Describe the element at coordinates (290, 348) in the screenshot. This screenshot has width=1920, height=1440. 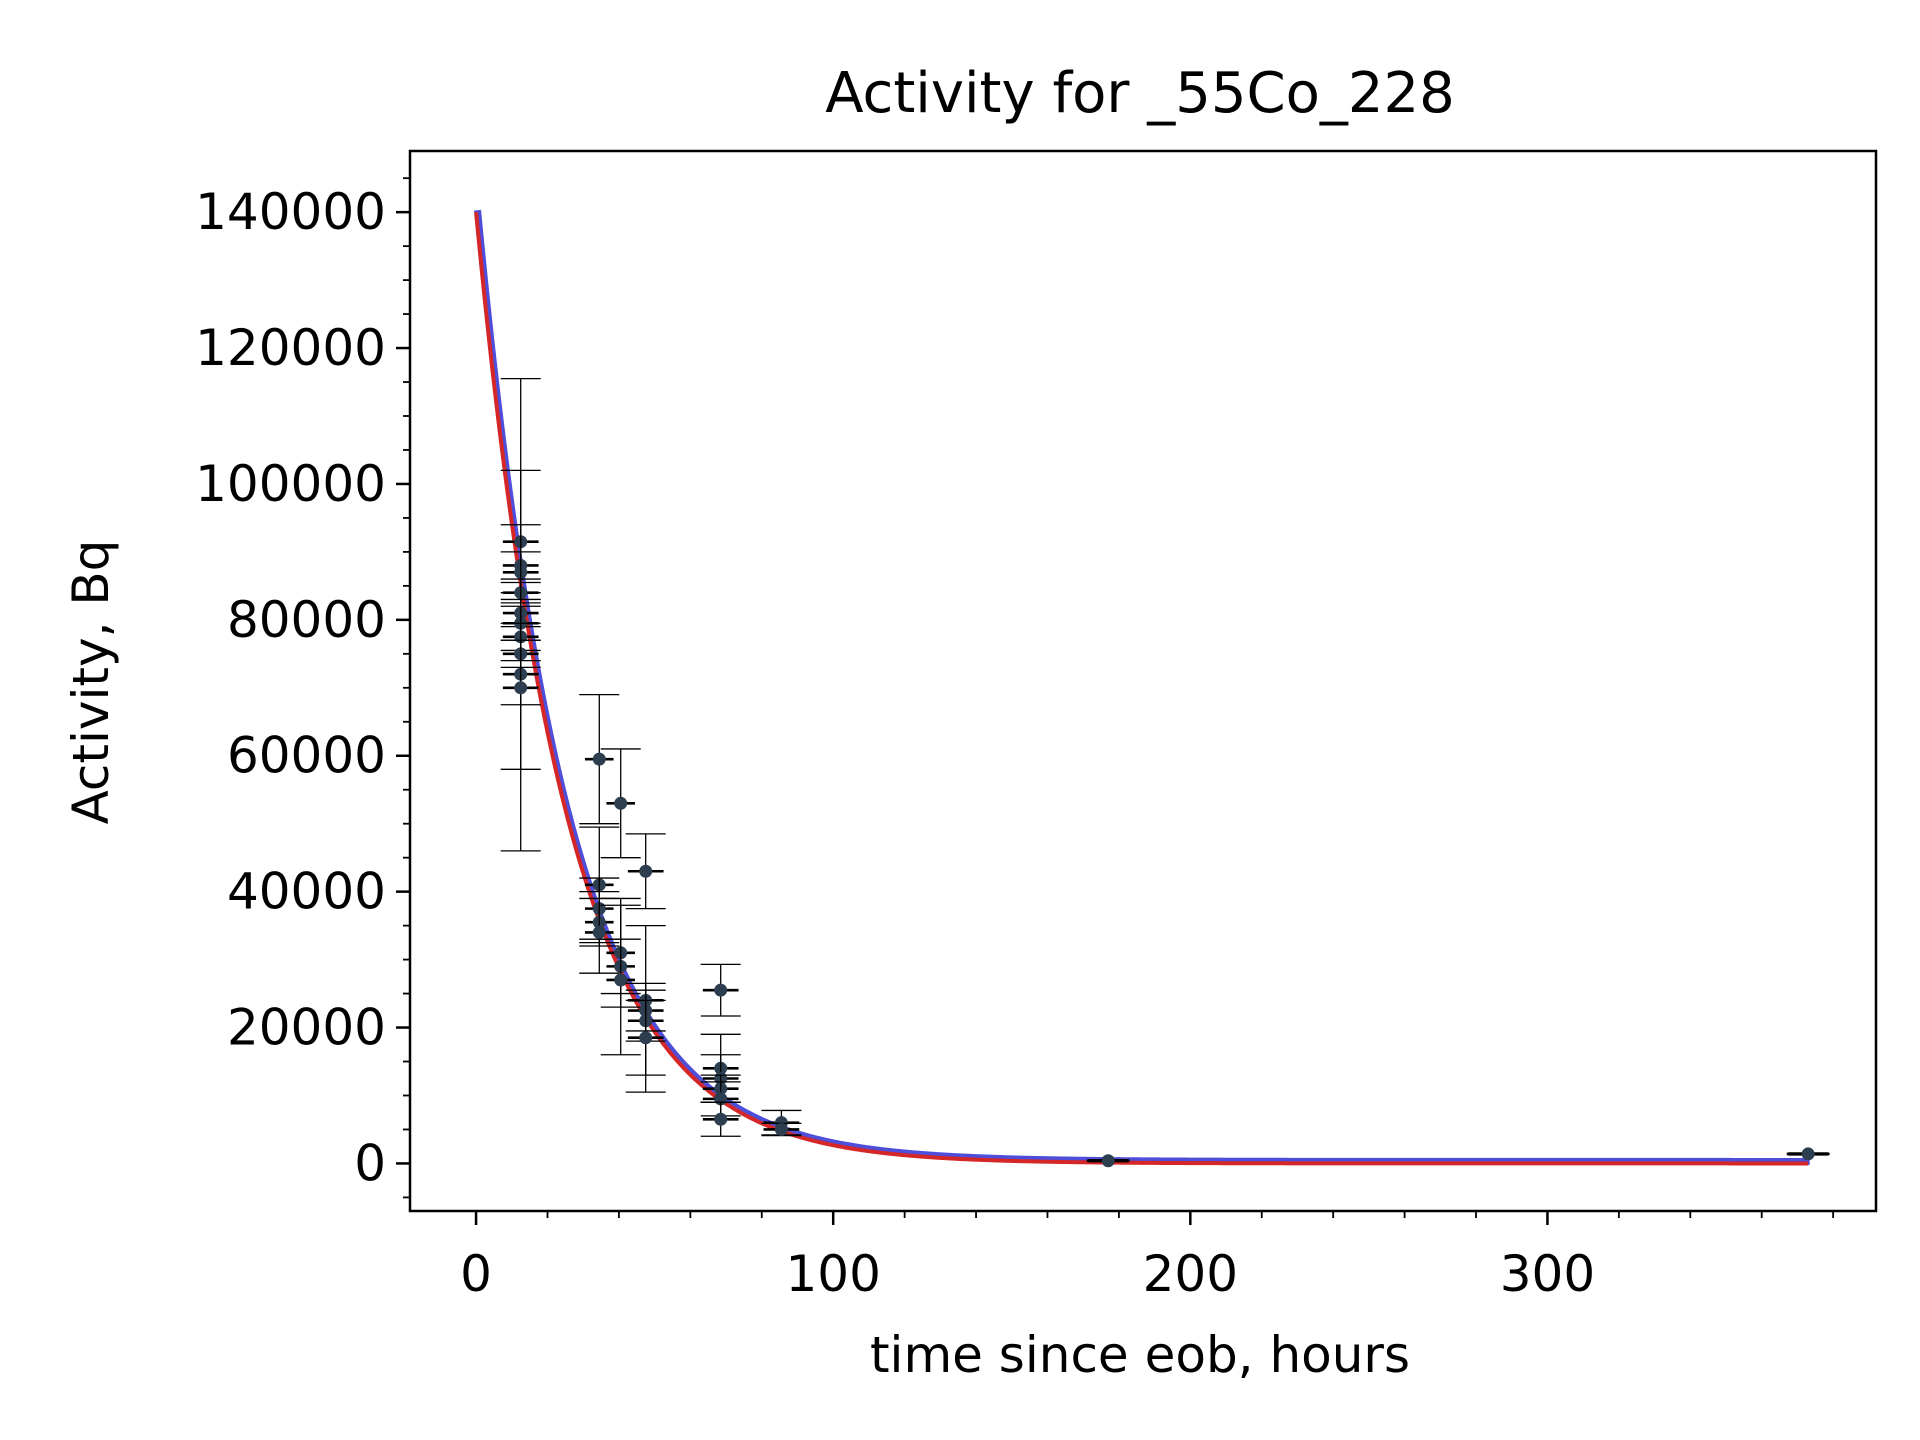
I see `y-tick-label: 120000` at that location.